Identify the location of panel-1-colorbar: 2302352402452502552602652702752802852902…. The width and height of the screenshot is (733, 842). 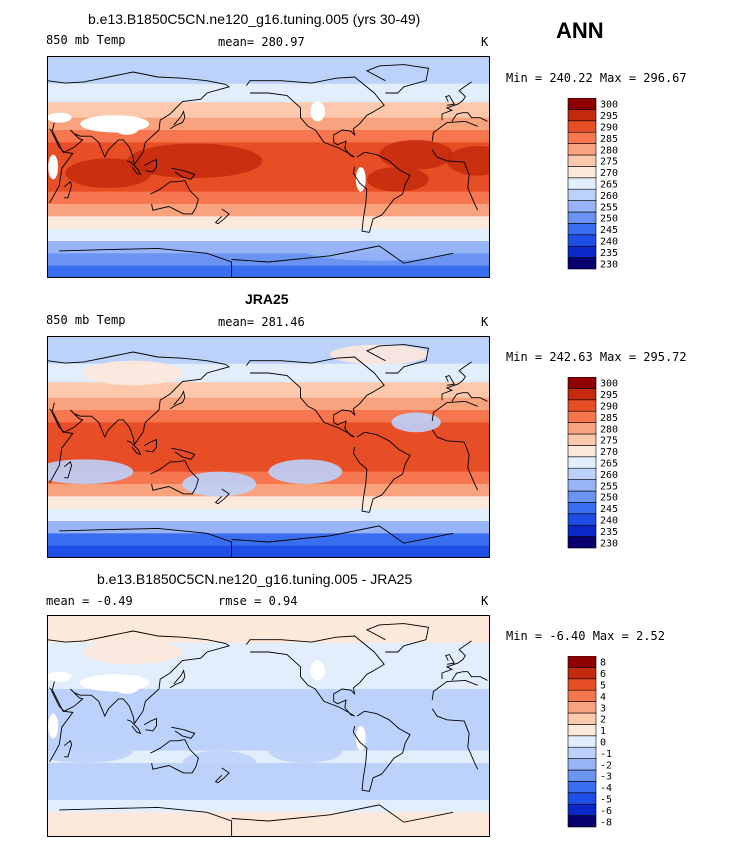
(592, 184).